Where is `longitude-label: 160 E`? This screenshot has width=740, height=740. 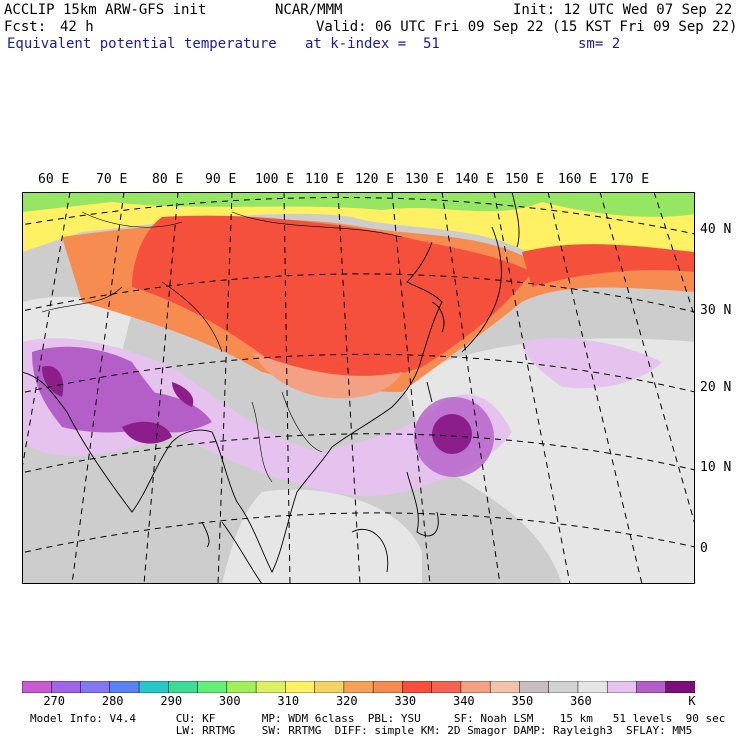
longitude-label: 160 E is located at coordinates (578, 179).